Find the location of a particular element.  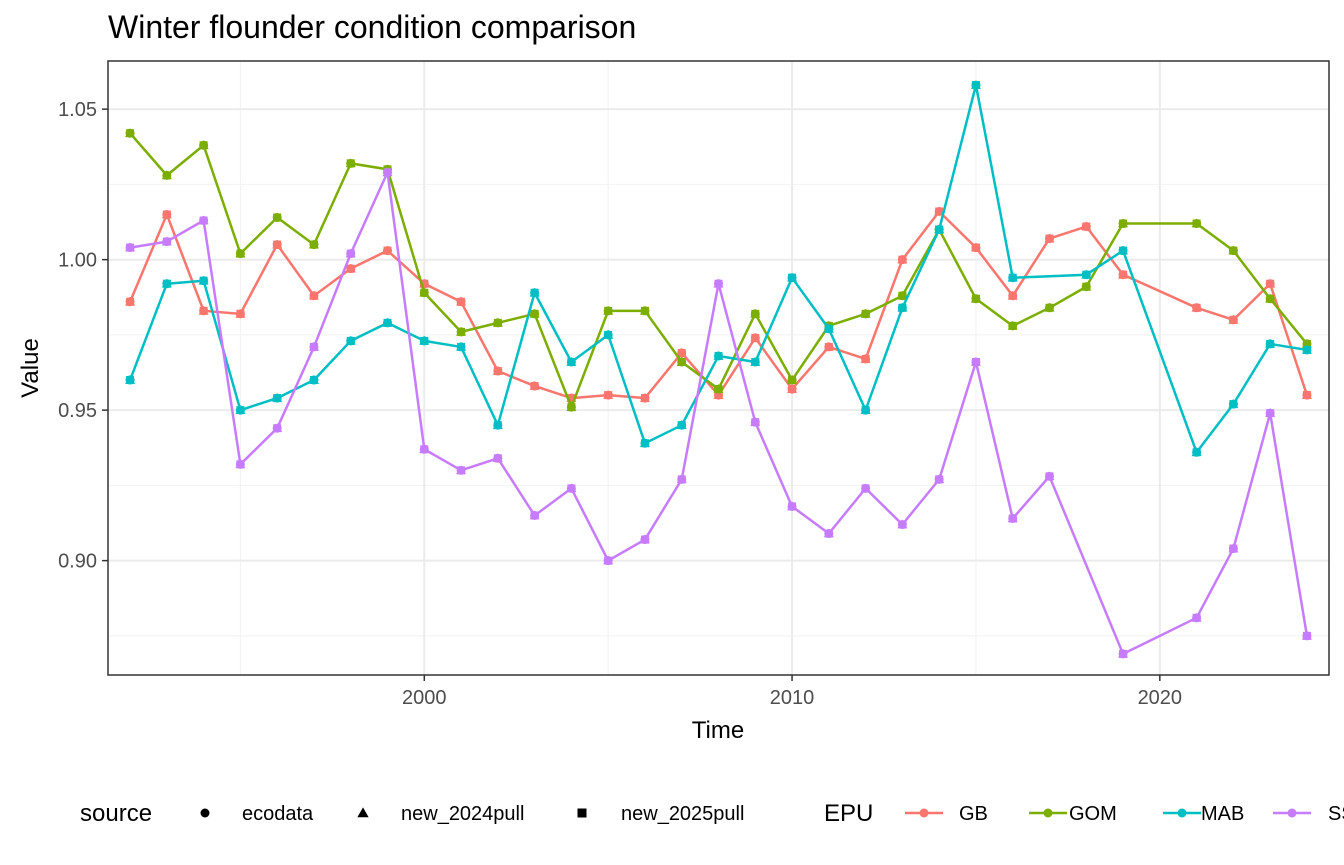

legend-key-ecodata is located at coordinates (205, 813).